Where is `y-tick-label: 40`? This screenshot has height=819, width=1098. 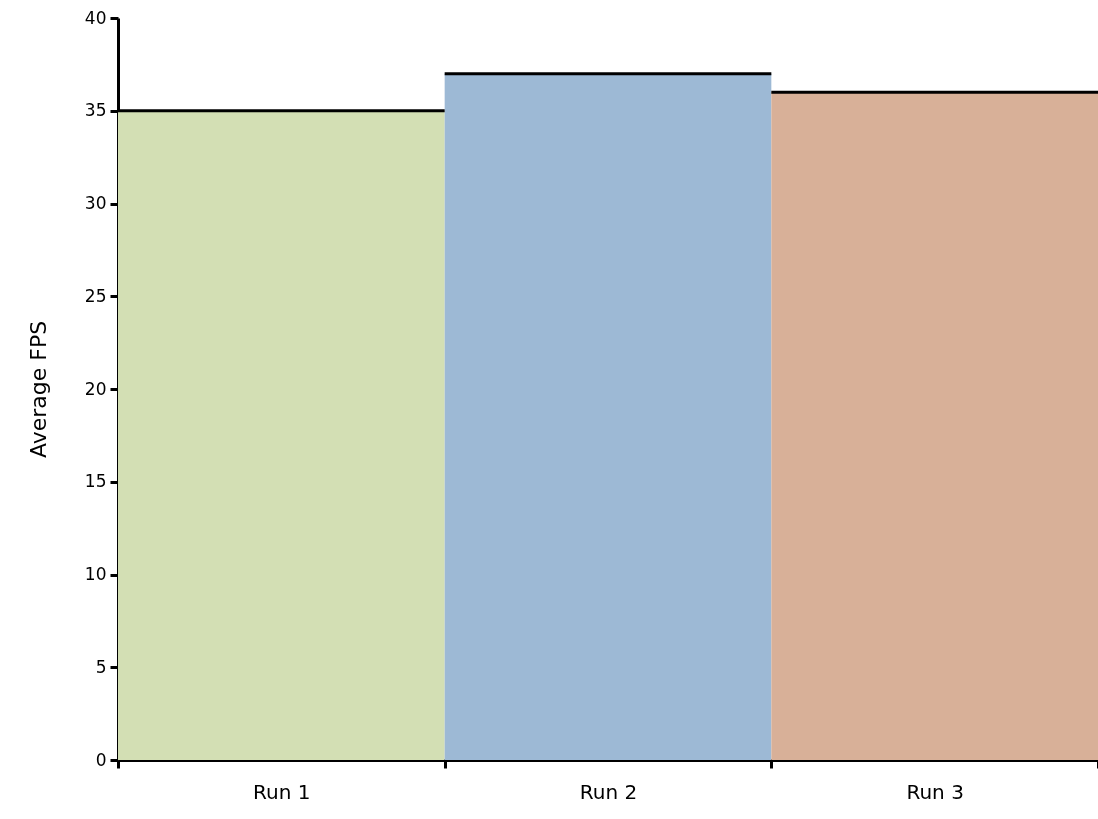
y-tick-label: 40 is located at coordinates (95, 17).